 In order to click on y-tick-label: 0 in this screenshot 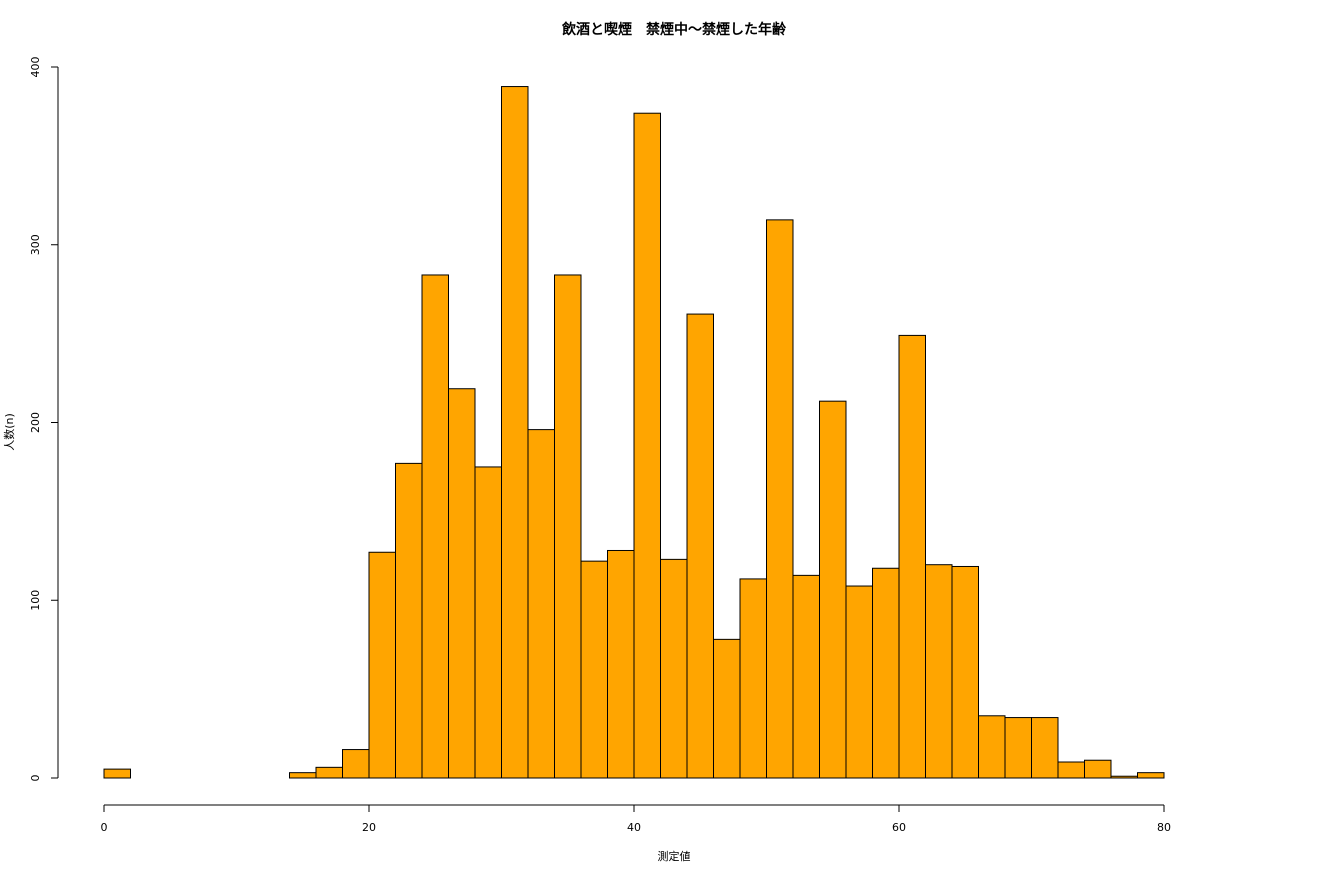, I will do `click(35, 778)`.